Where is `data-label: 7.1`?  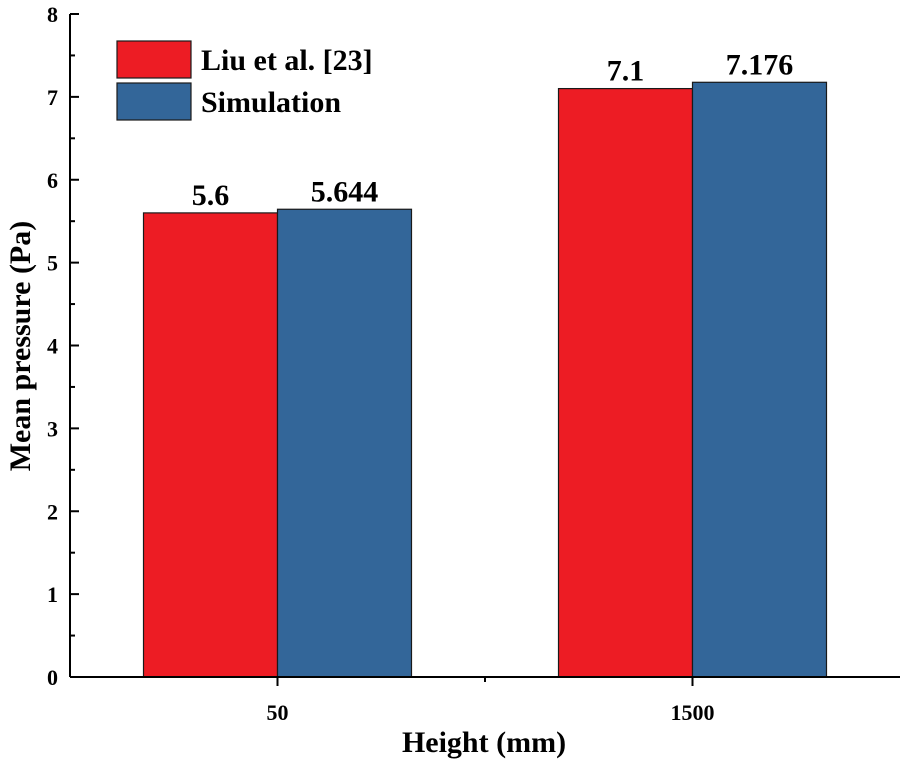
data-label: 7.1 is located at coordinates (626, 71).